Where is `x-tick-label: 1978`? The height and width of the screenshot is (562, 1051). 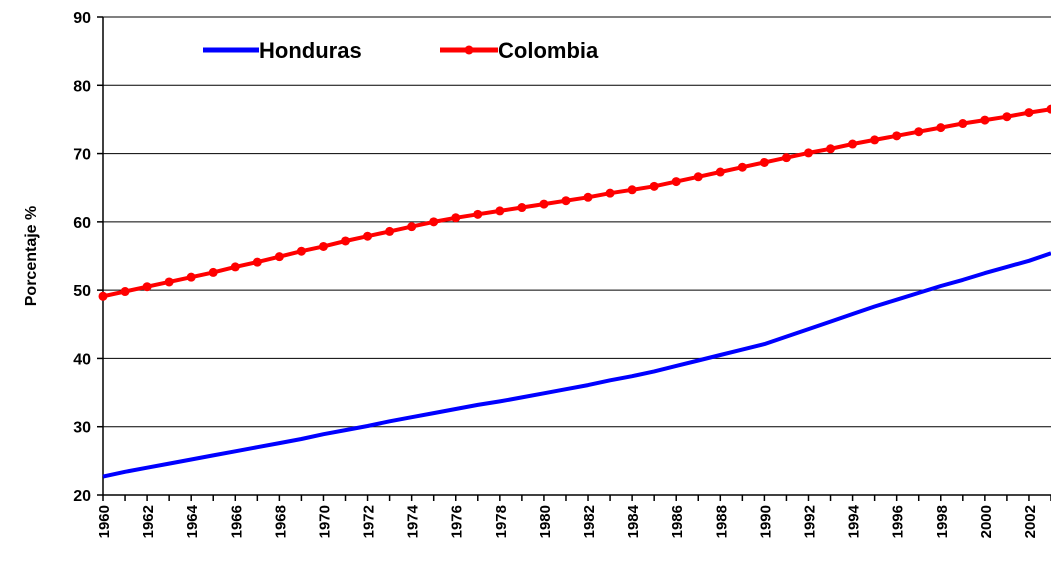
x-tick-label: 1978 is located at coordinates (501, 521).